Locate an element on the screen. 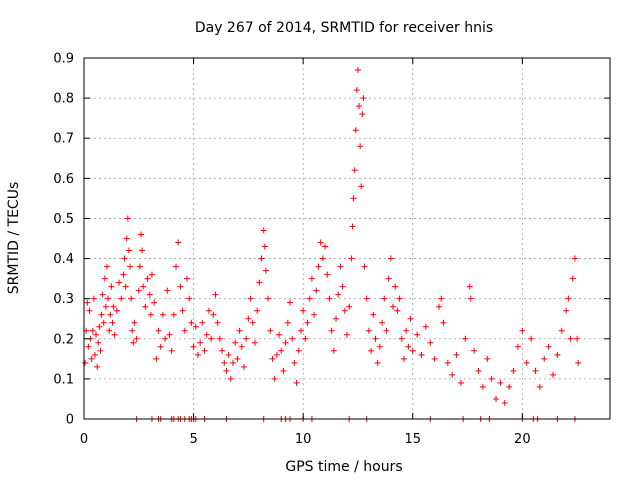 The image size is (640, 480). y-tick-label: 0.1 is located at coordinates (63, 379).